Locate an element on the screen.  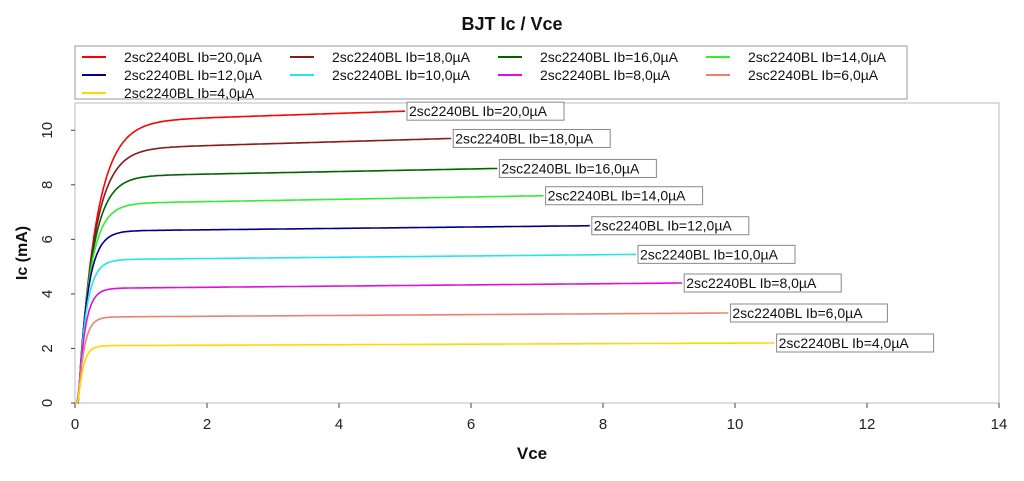
chart-title: BJT Ic / Vce is located at coordinates (511, 24).